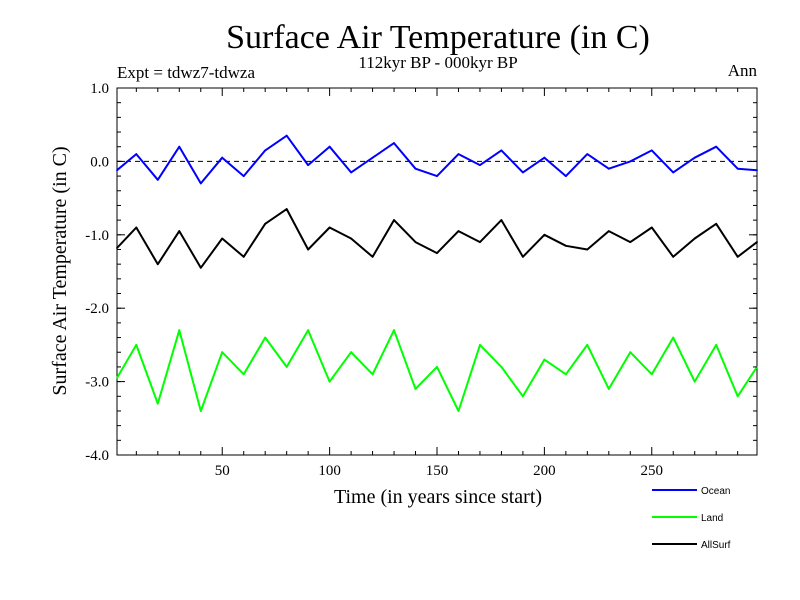 The height and width of the screenshot is (600, 800). What do you see at coordinates (743, 70) in the screenshot?
I see `season-annotation: Ann` at bounding box center [743, 70].